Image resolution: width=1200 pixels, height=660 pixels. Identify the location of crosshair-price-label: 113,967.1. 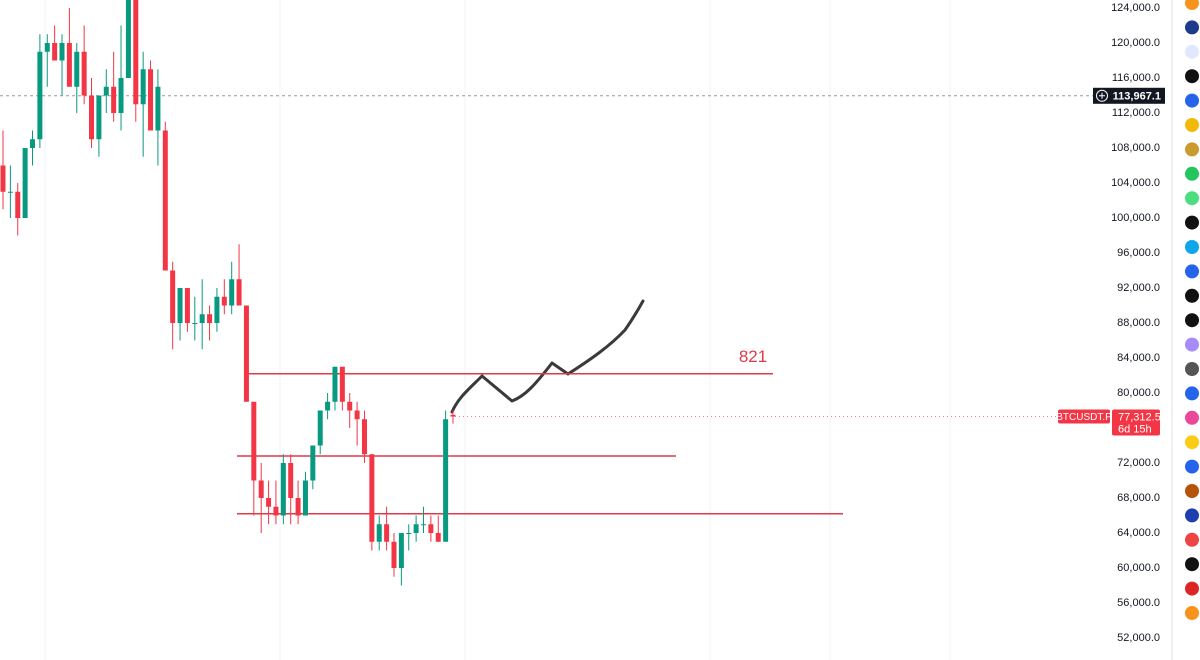
(1137, 97).